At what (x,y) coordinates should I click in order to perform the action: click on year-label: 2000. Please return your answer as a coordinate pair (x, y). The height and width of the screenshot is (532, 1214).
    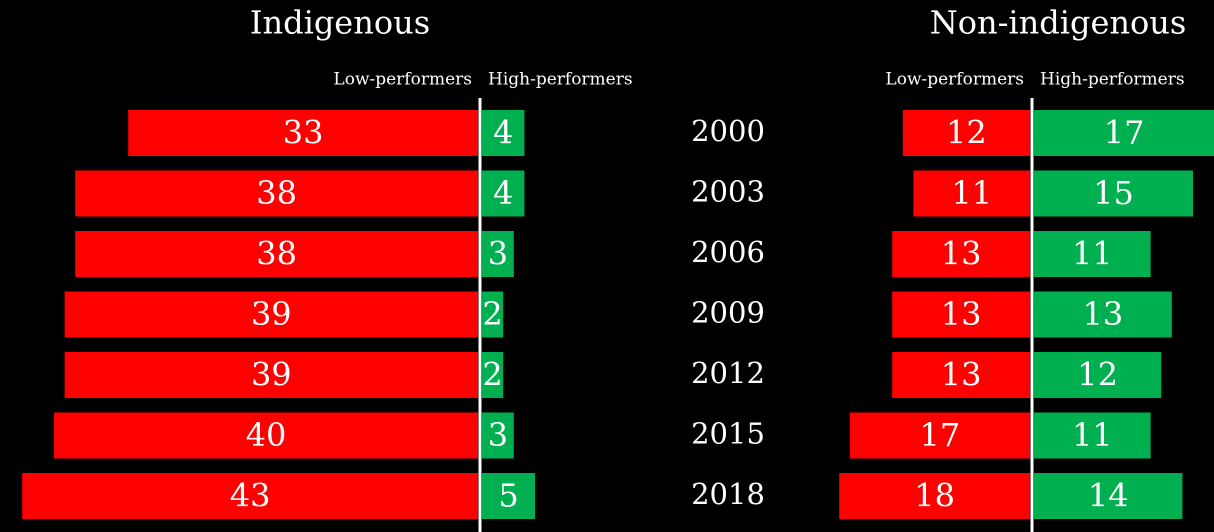
    Looking at the image, I should click on (728, 131).